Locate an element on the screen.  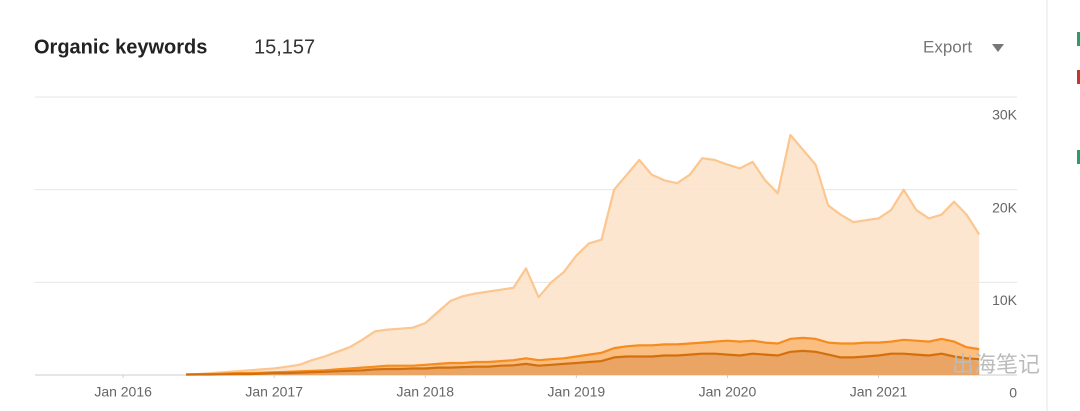
export-button: Export is located at coordinates (947, 46).